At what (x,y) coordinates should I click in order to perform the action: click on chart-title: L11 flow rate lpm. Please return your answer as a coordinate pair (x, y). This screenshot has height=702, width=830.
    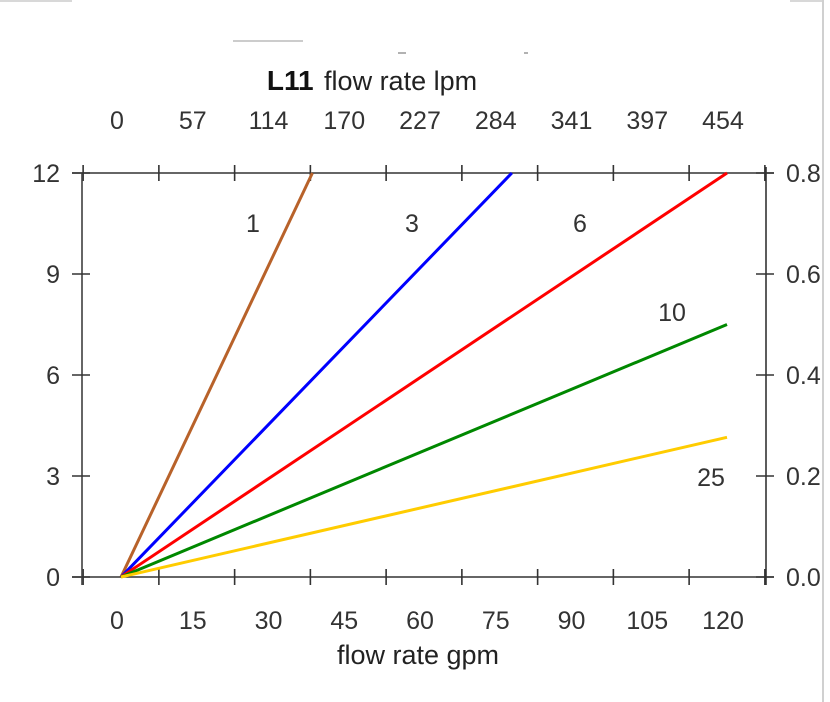
    Looking at the image, I should click on (372, 80).